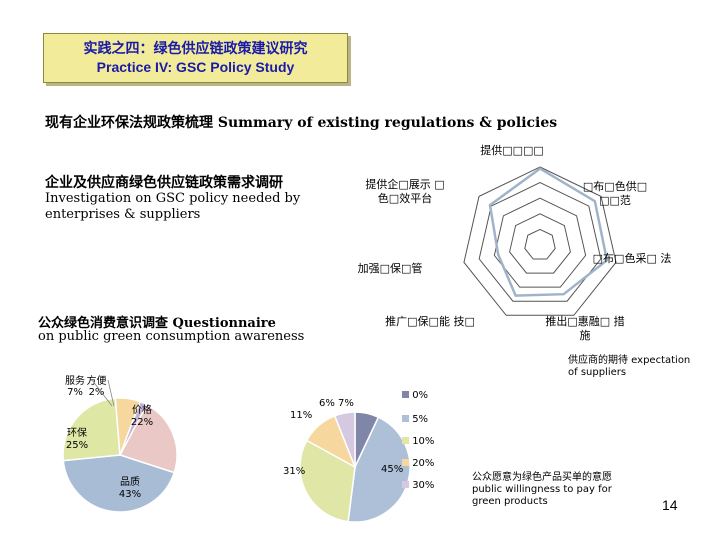 The width and height of the screenshot is (720, 540). I want to click on pie1-label-service: 服务 7%, so click(75, 387).